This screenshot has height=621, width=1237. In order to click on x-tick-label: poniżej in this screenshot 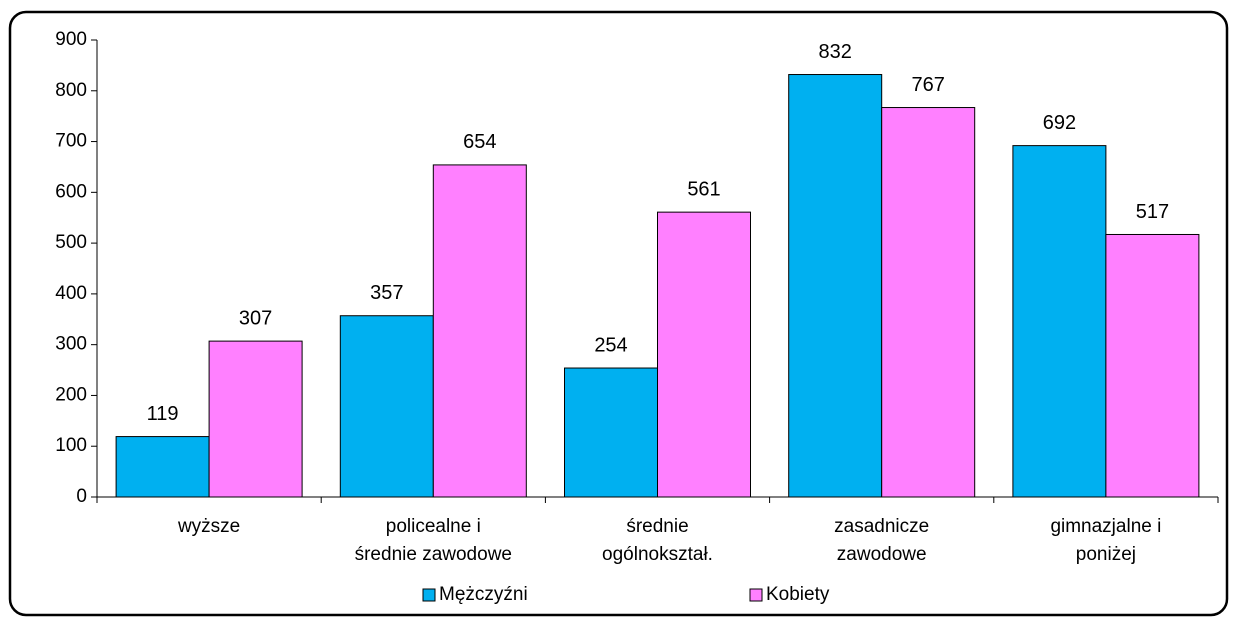, I will do `click(1106, 554)`.